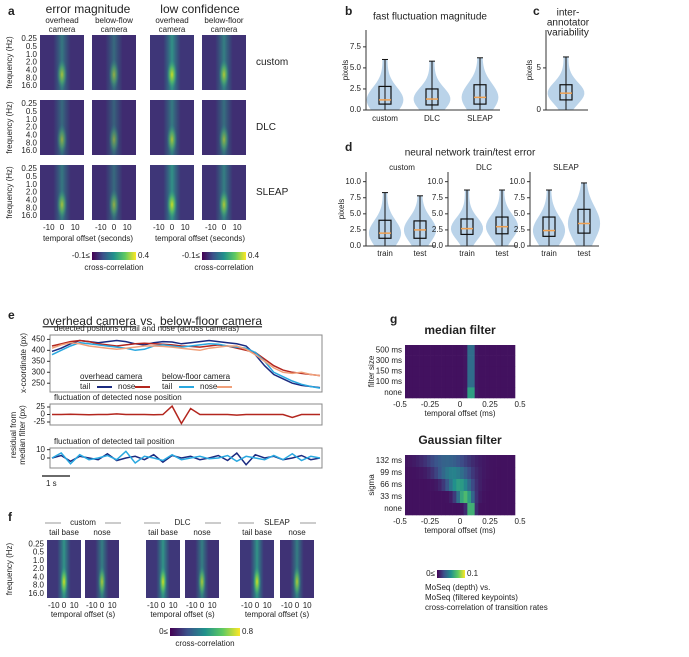 The height and width of the screenshot is (657, 689). What do you see at coordinates (438, 229) in the screenshot?
I see `y-tick-label: 2.5` at bounding box center [438, 229].